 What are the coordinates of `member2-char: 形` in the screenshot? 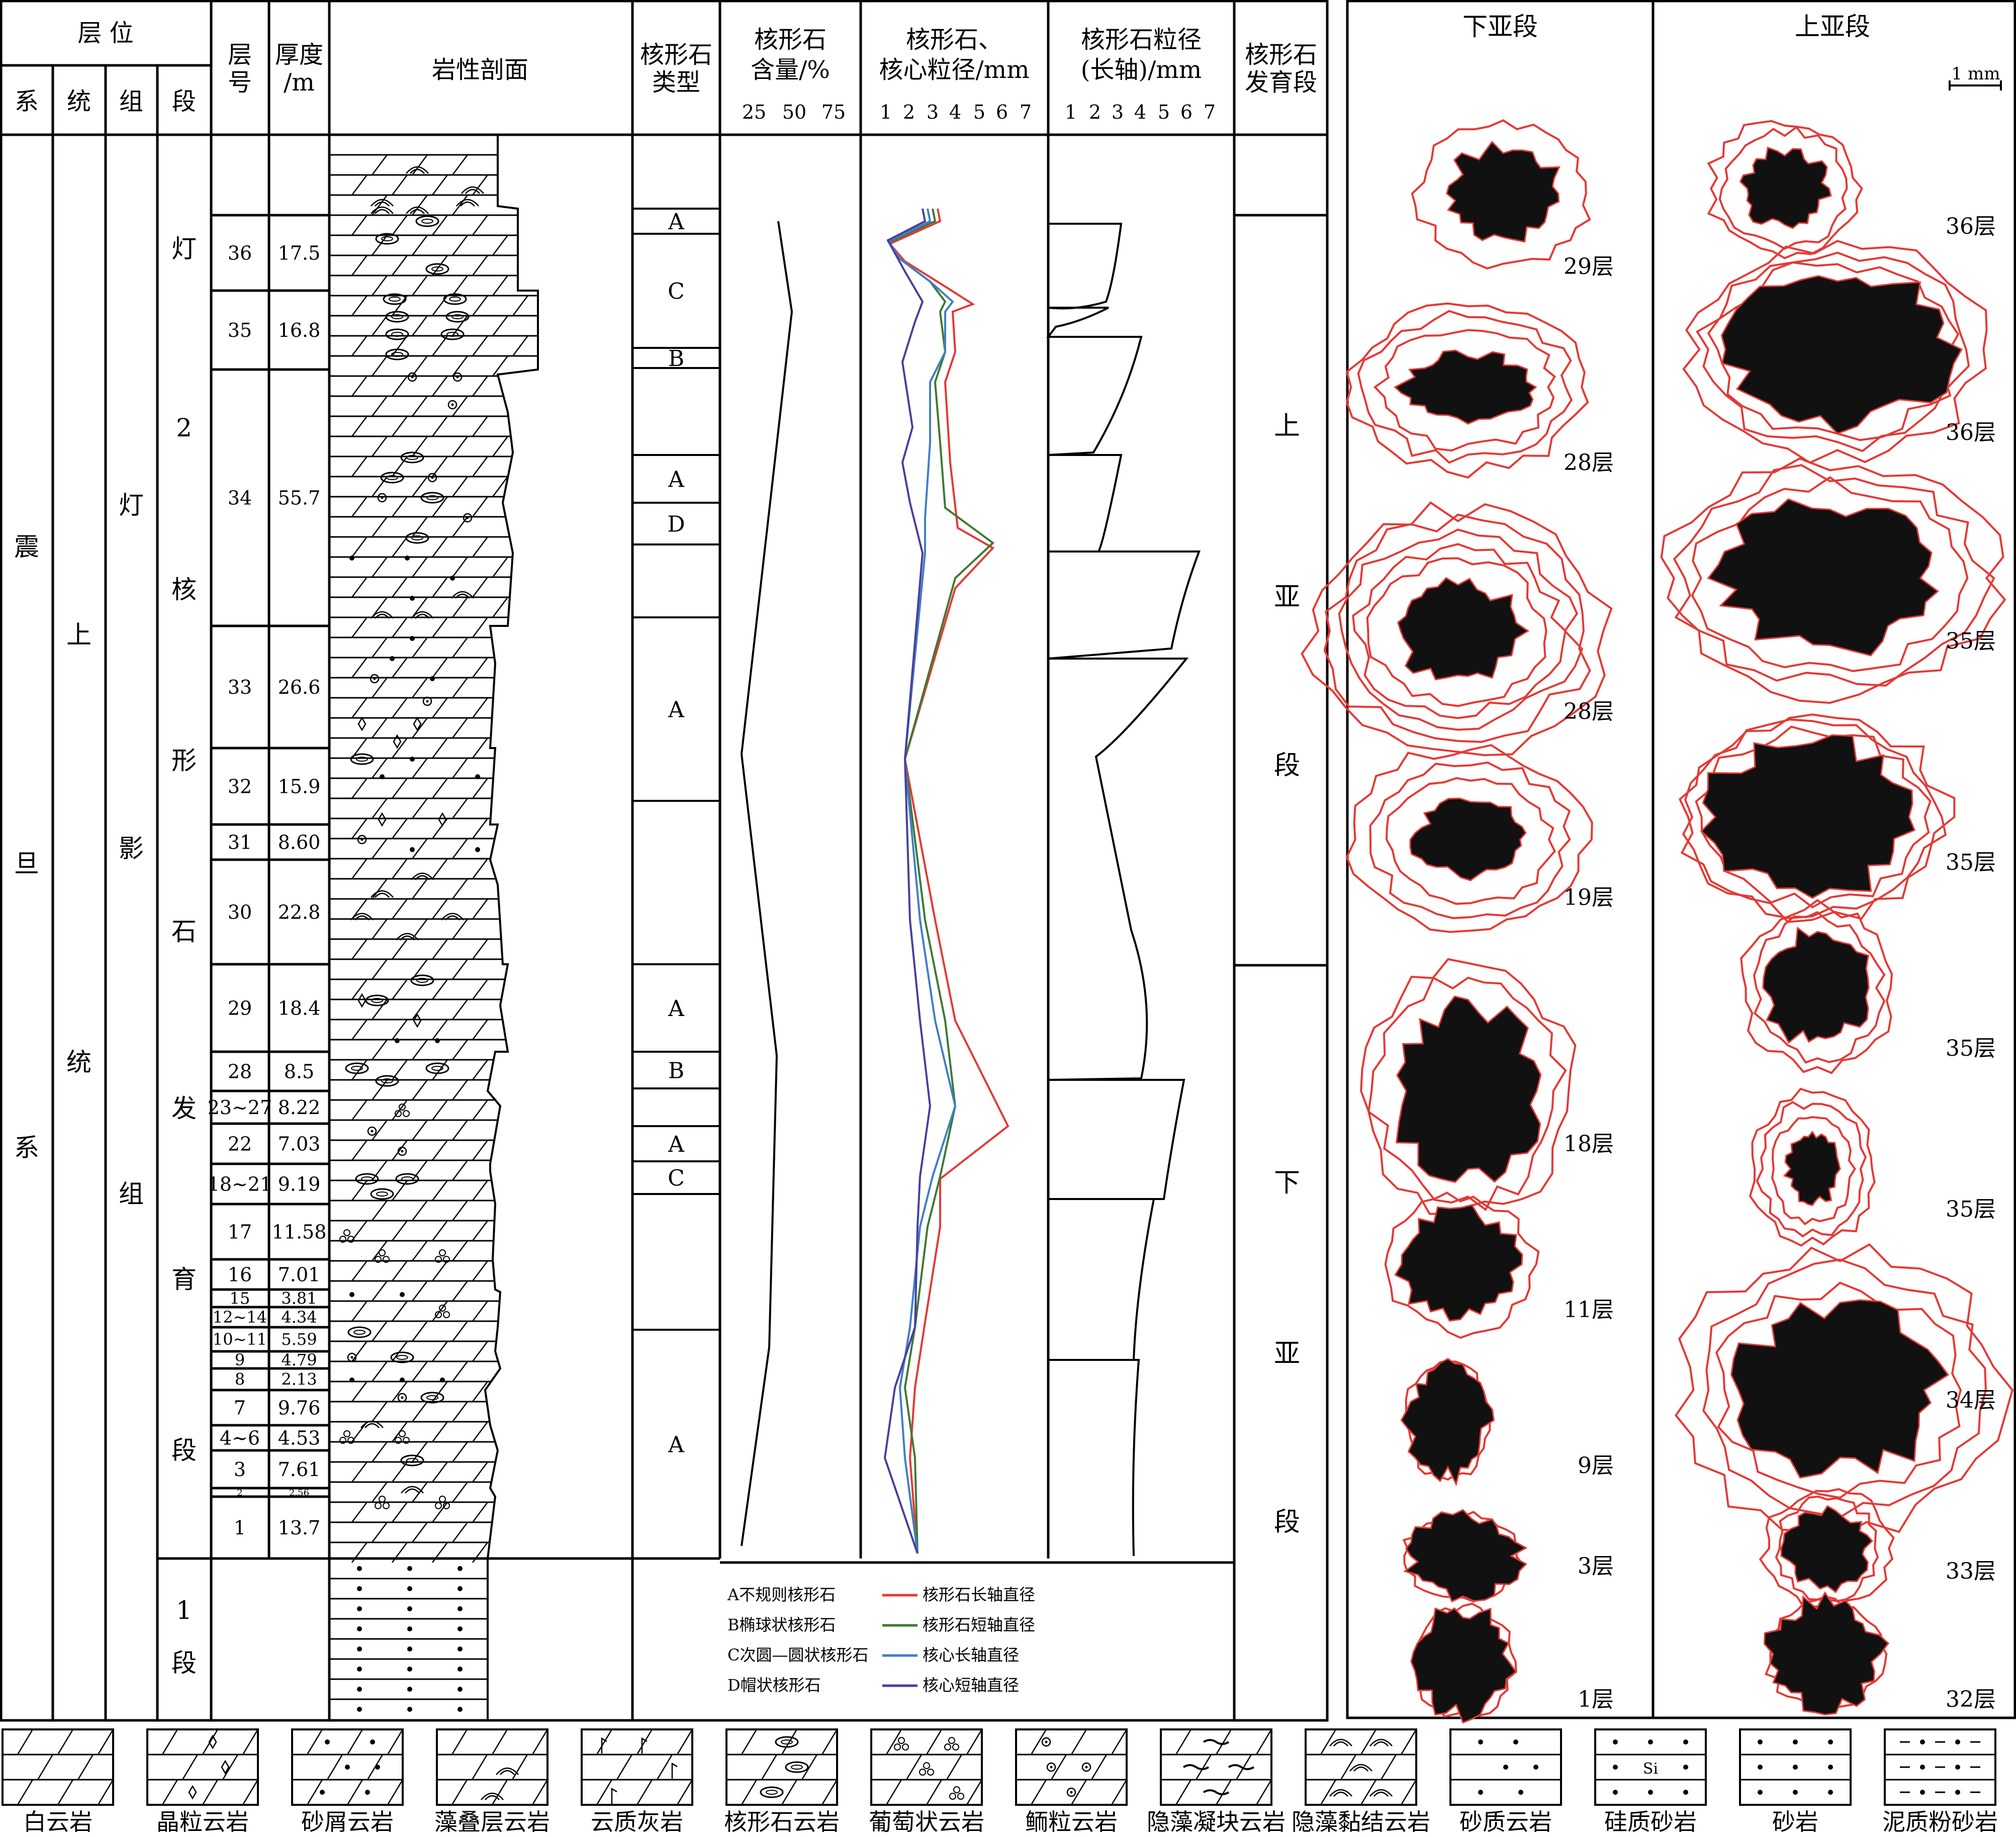 It's located at (184, 760).